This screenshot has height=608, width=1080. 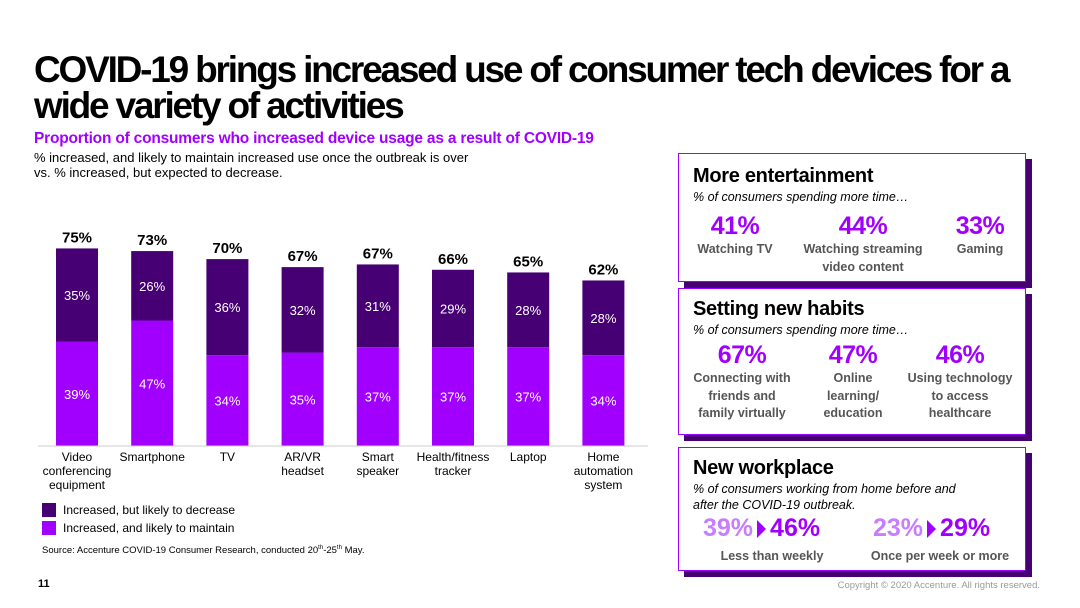 I want to click on data-label-decrease: 26%, so click(x=152, y=286).